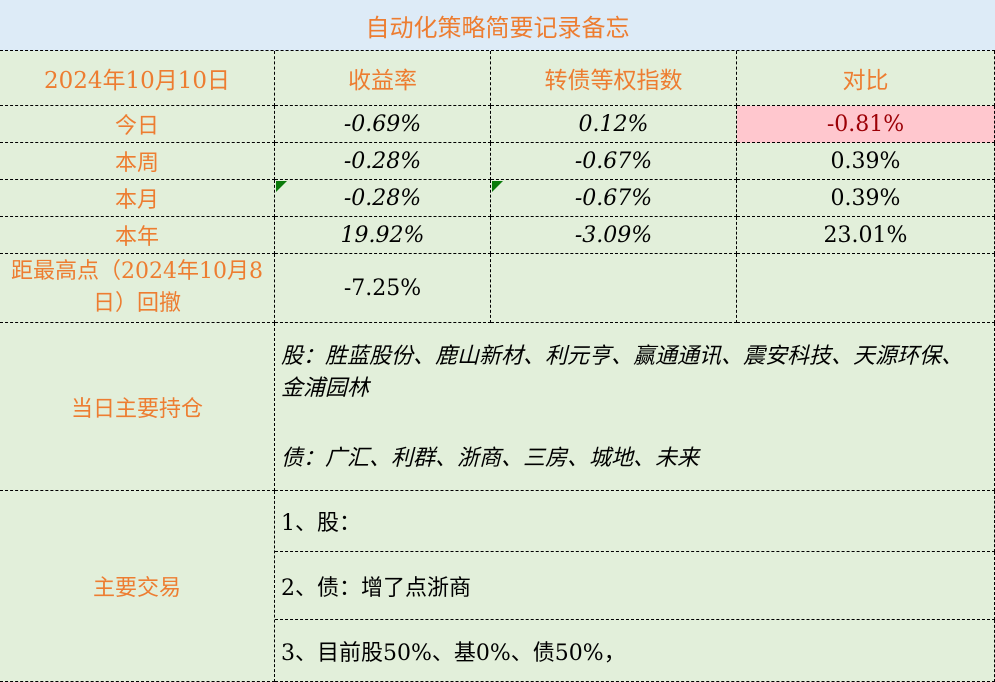 The image size is (995, 682). What do you see at coordinates (614, 198) in the screenshot?
I see `index-month: -0.67%` at bounding box center [614, 198].